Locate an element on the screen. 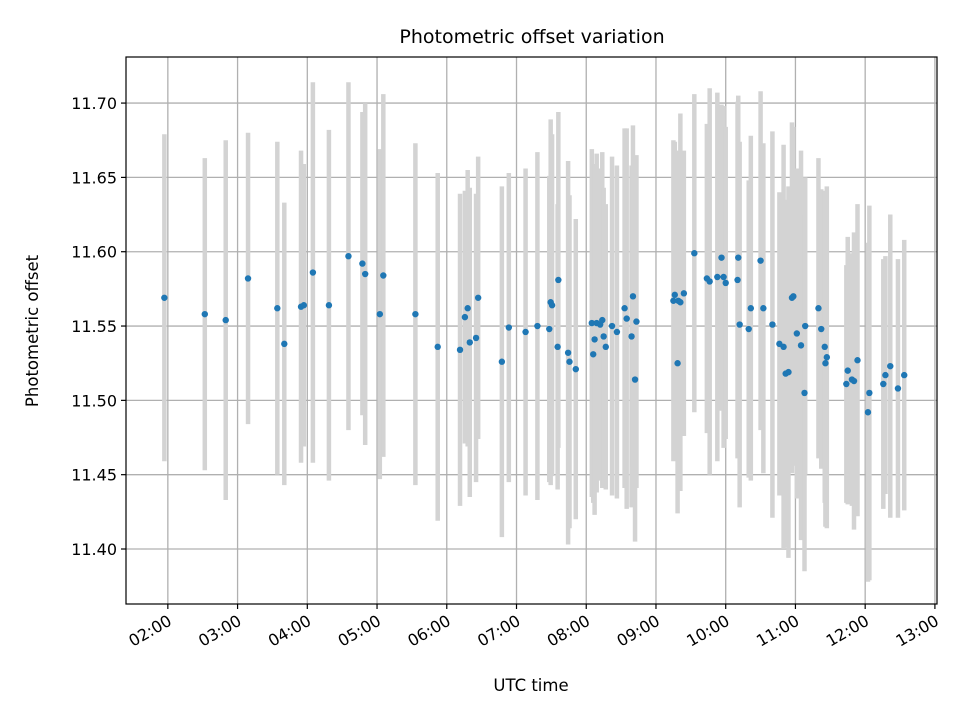 The width and height of the screenshot is (960, 720). chart-title: Photometric offset variation is located at coordinates (531, 37).